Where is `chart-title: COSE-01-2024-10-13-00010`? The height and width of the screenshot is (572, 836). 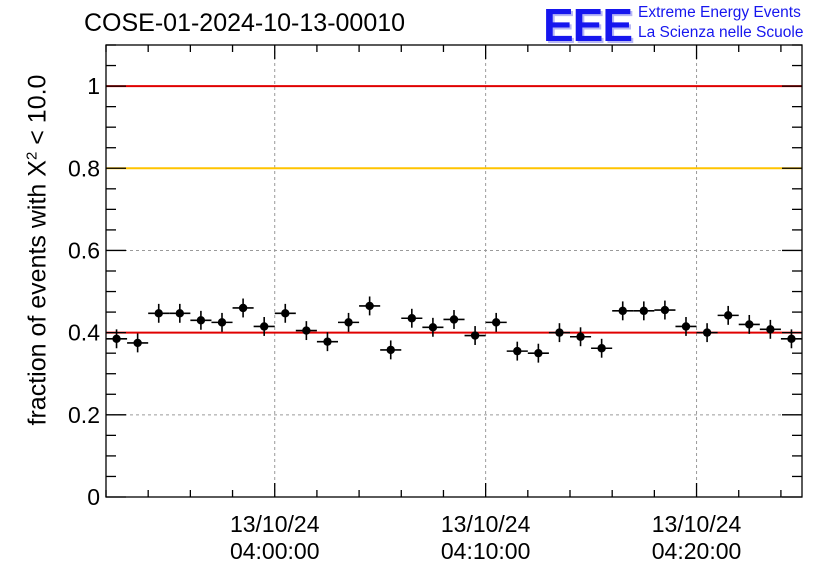
chart-title: COSE-01-2024-10-13-00010 is located at coordinates (245, 23).